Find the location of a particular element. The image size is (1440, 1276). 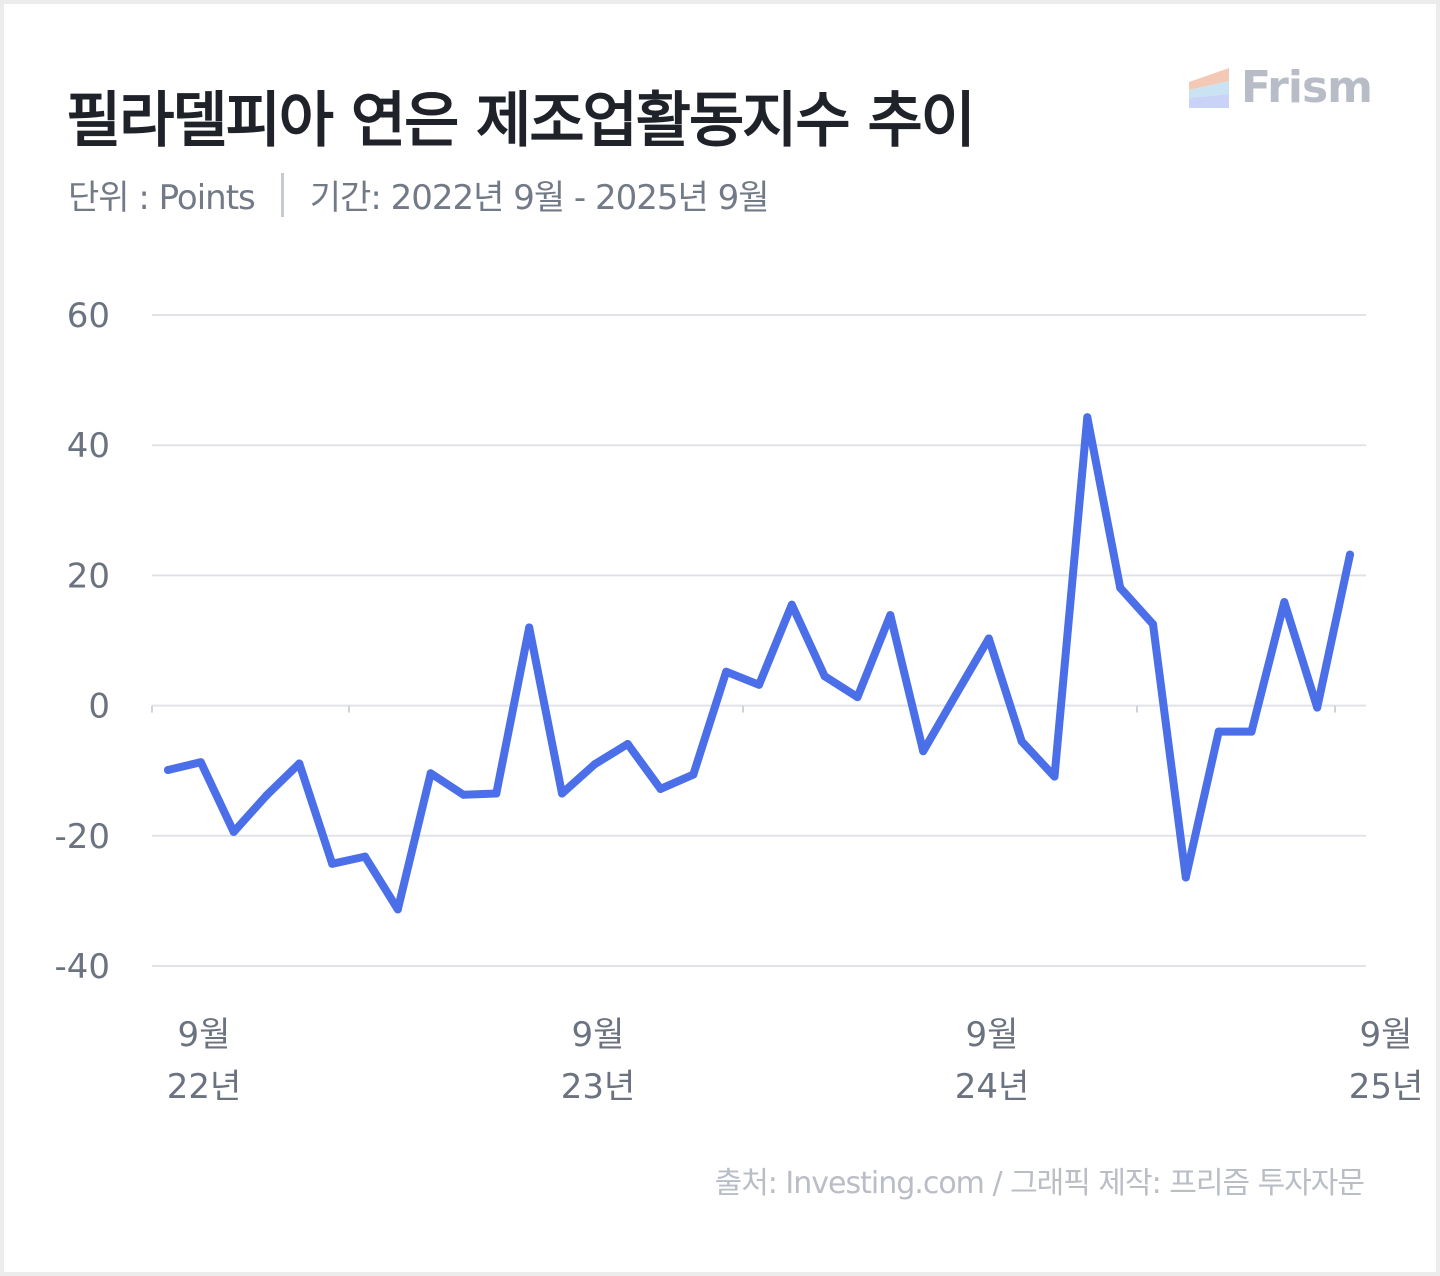

brand-name: Frism is located at coordinates (1306, 87).